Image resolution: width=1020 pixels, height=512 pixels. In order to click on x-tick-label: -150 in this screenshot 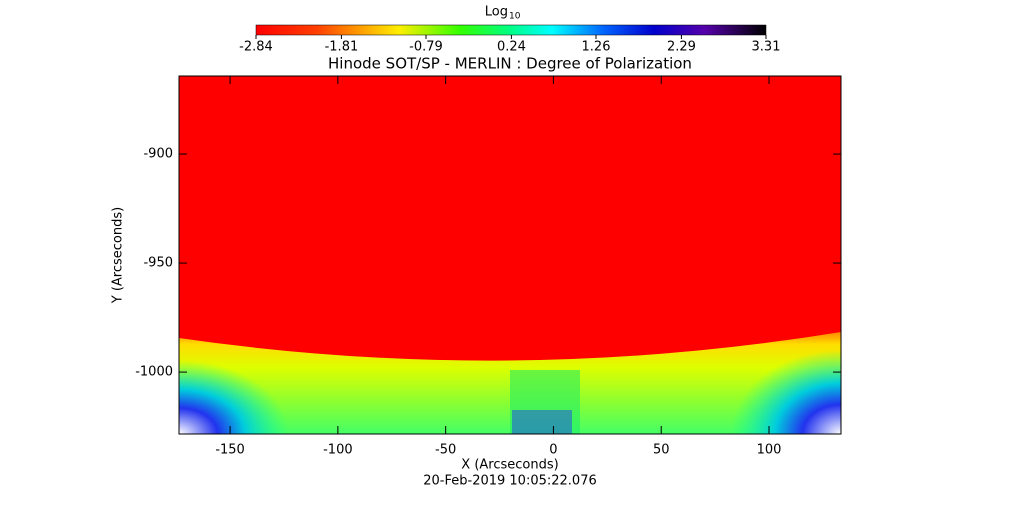, I will do `click(230, 450)`.